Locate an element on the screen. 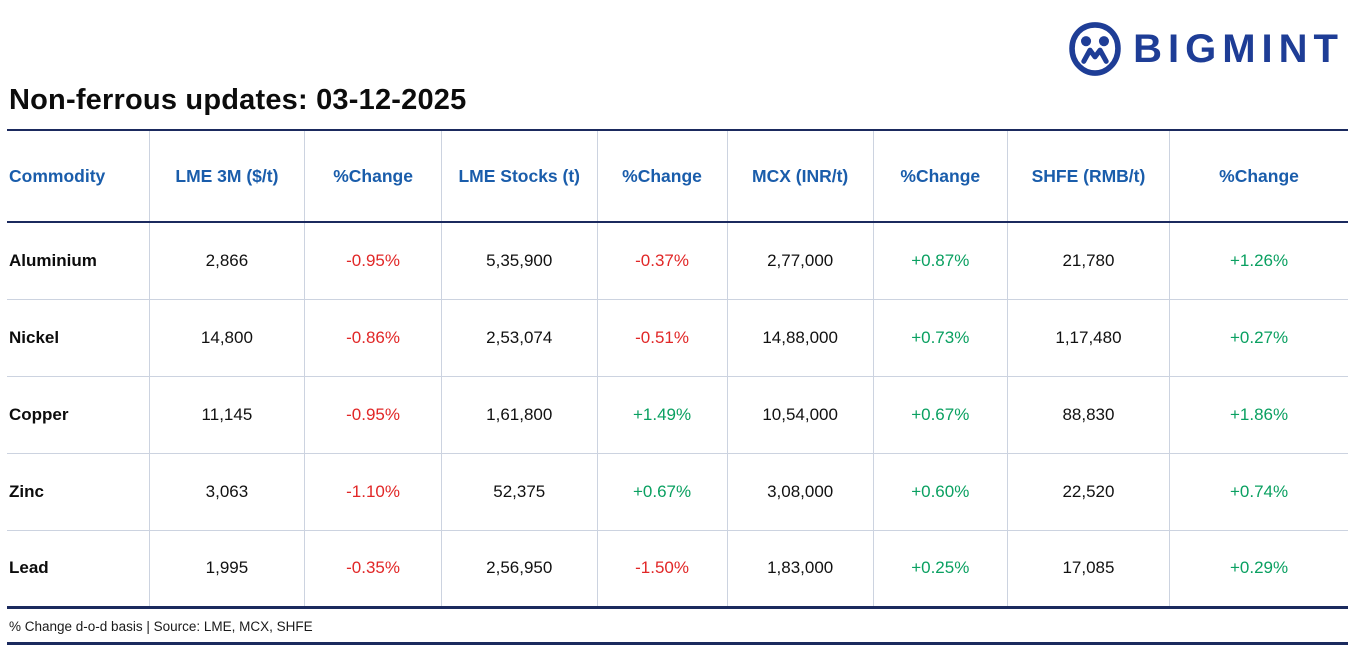 Image resolution: width=1355 pixels, height=647 pixels. value-cell: 2,866 is located at coordinates (227, 261).